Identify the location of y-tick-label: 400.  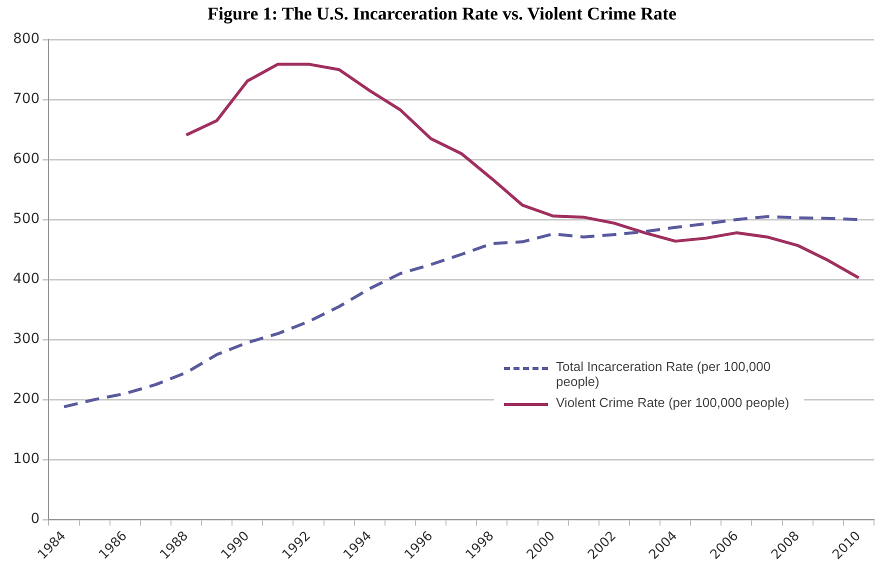
(26, 279).